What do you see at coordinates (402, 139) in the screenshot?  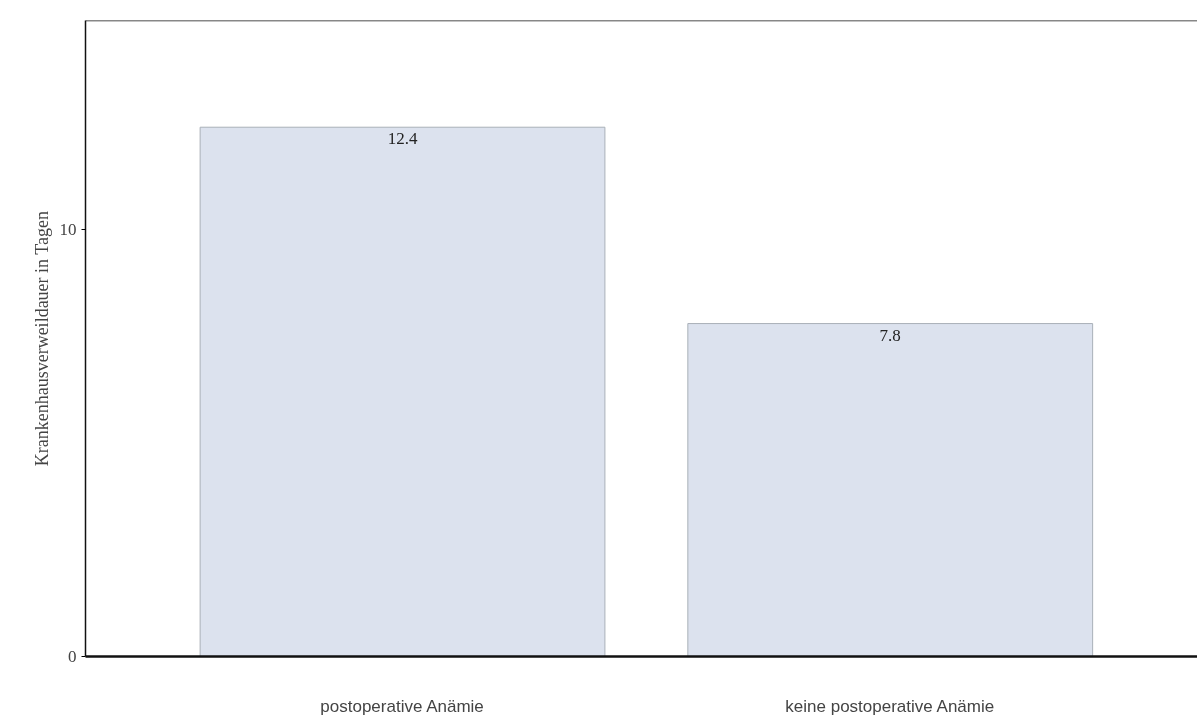 I see `data-label: 12.4` at bounding box center [402, 139].